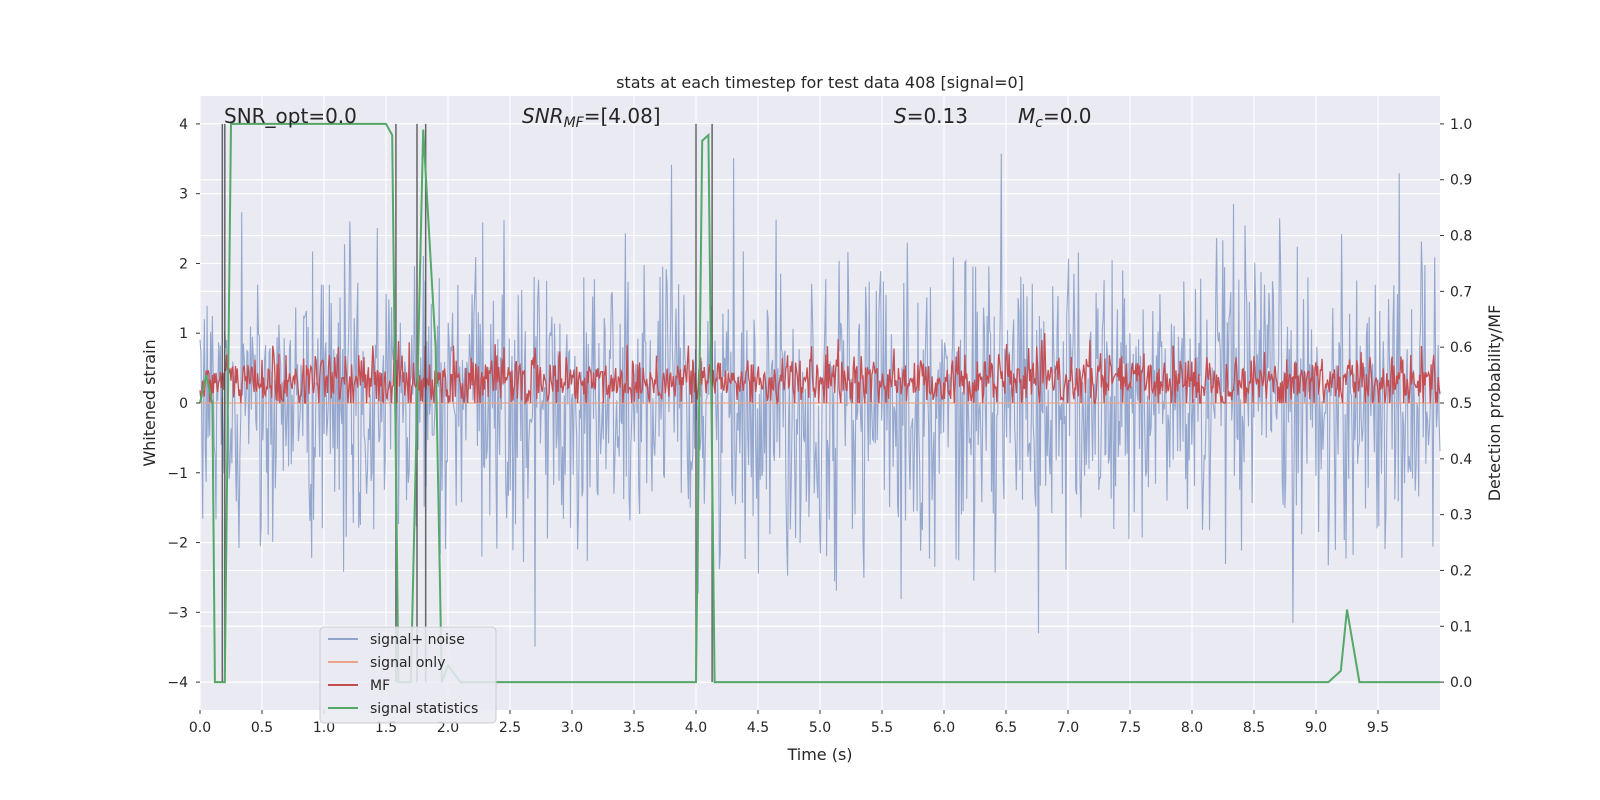  Describe the element at coordinates (900, 116) in the screenshot. I see `s-symbol: S` at that location.